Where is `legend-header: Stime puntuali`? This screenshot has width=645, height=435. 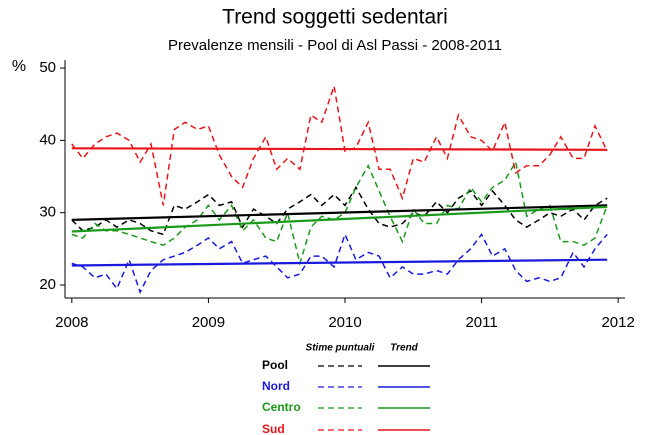 legend-header: Stime puntuali is located at coordinates (340, 348).